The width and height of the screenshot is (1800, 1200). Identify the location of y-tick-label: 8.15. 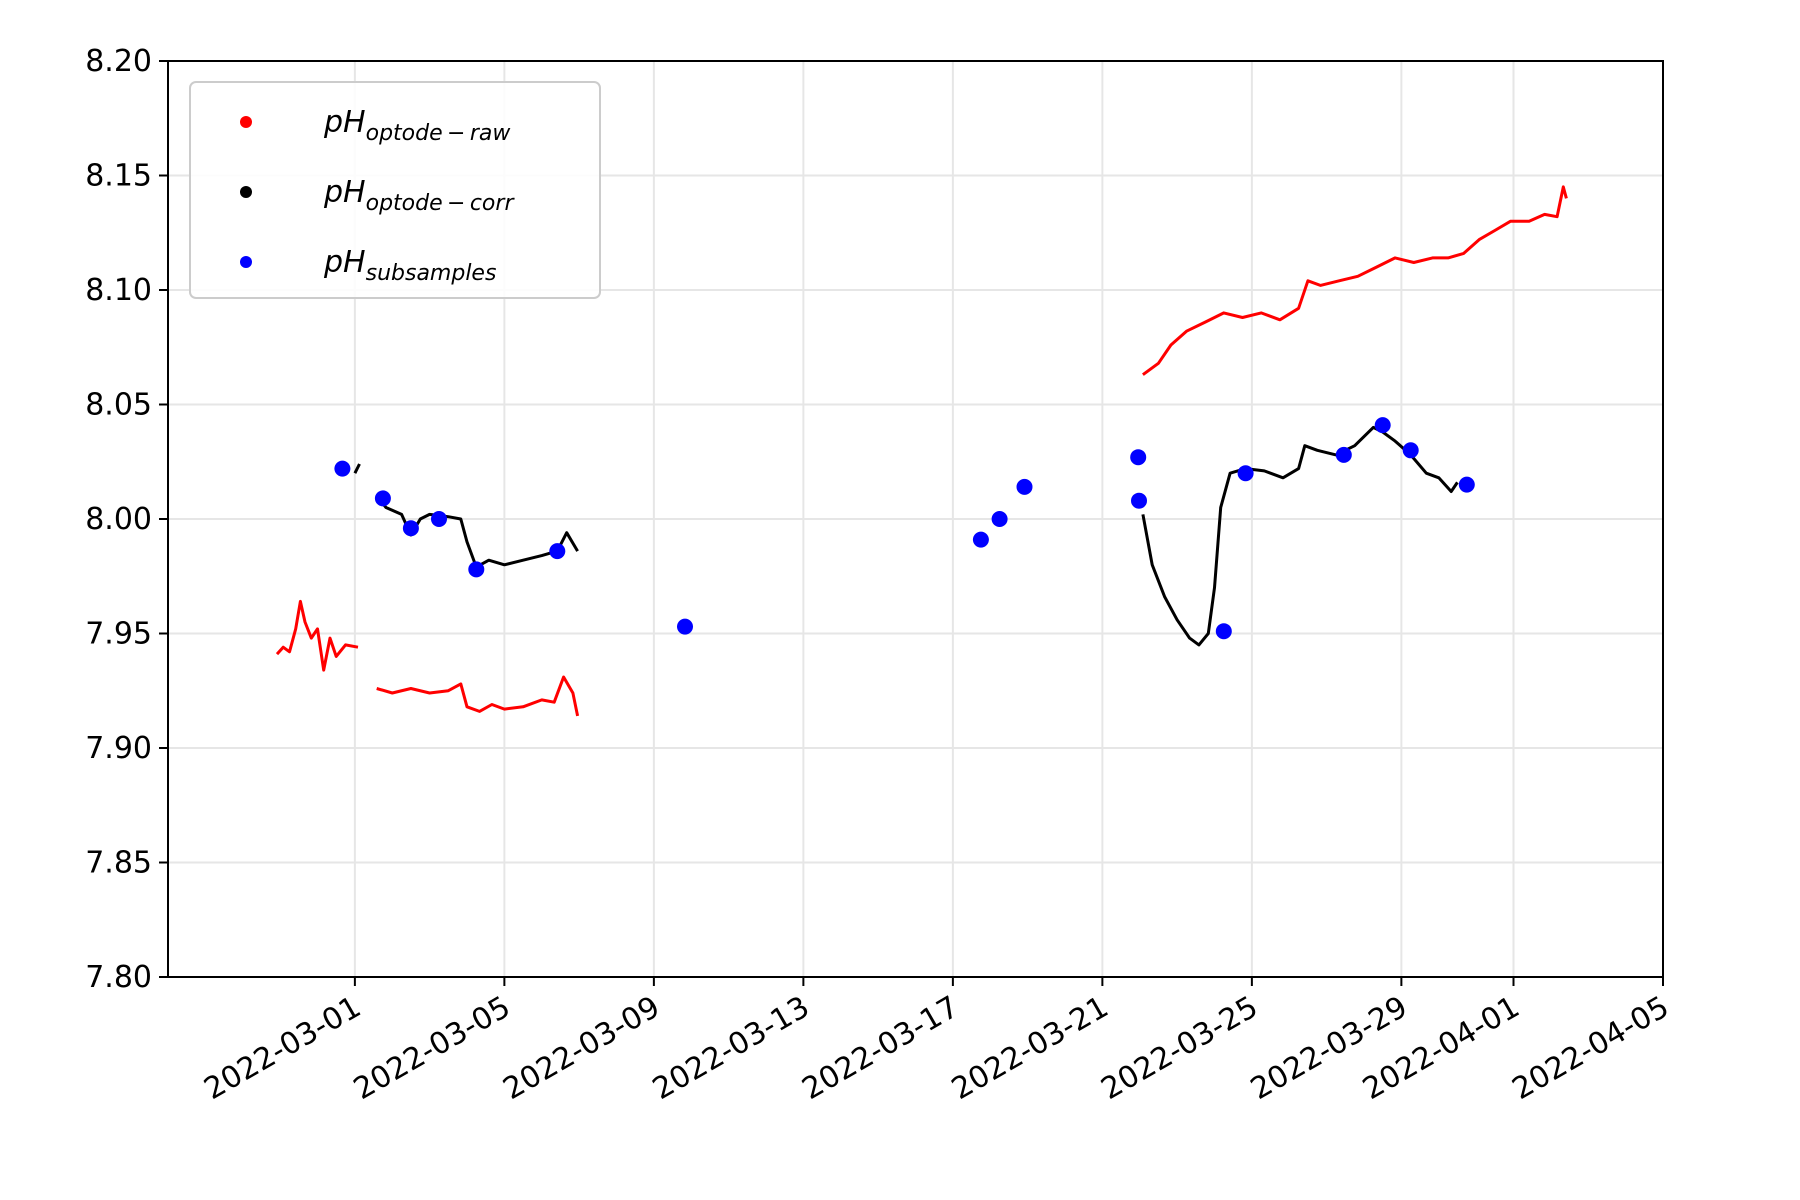
(118, 176).